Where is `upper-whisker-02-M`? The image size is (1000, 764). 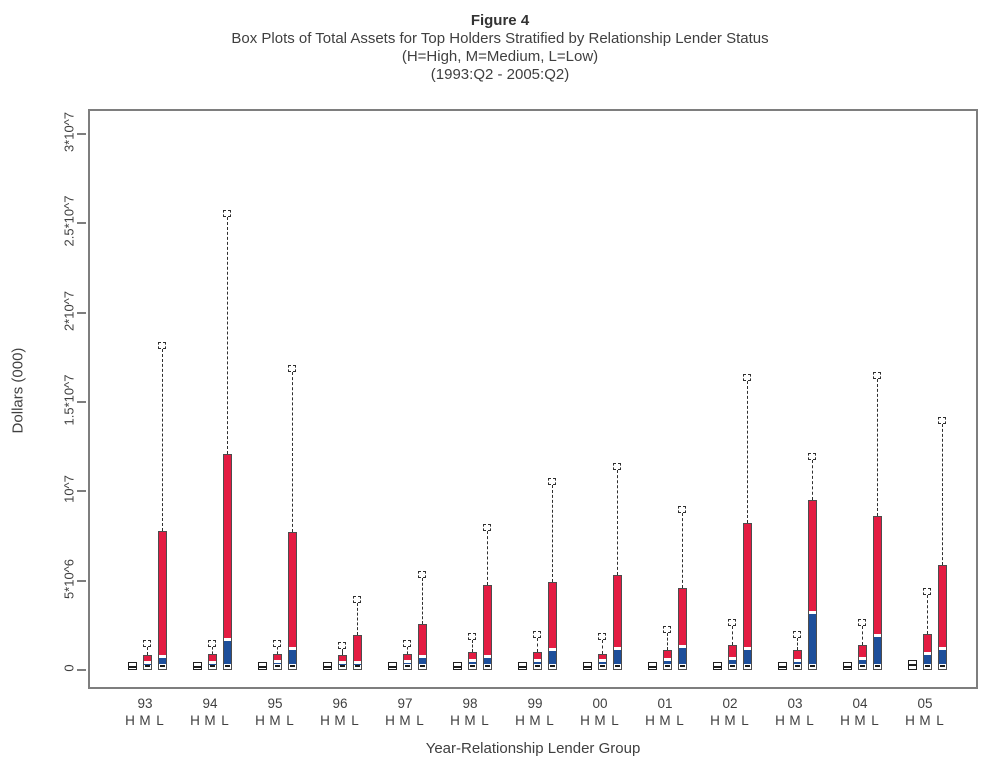
upper-whisker-02-M is located at coordinates (732, 635).